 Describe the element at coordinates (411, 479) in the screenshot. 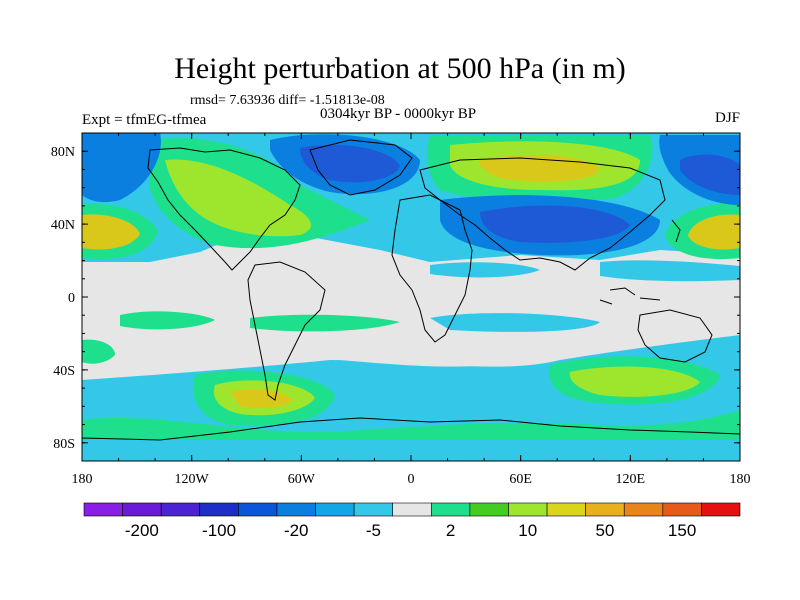

I see `lon-tick-label: 0` at that location.